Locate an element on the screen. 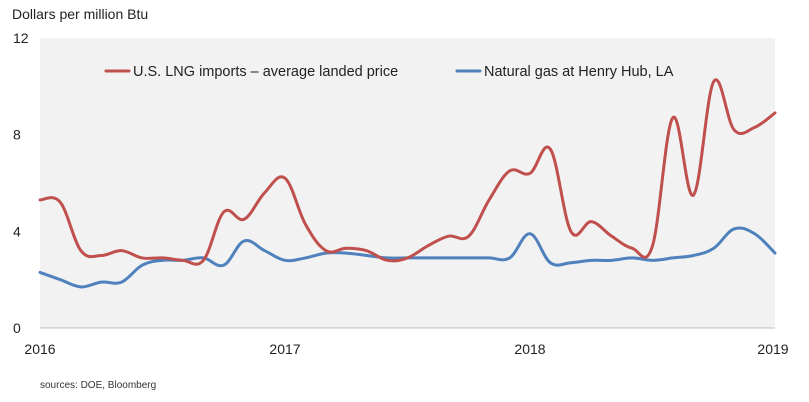 Image resolution: width=809 pixels, height=402 pixels. y-axis-label: Dollars per million Btu is located at coordinates (80, 14).